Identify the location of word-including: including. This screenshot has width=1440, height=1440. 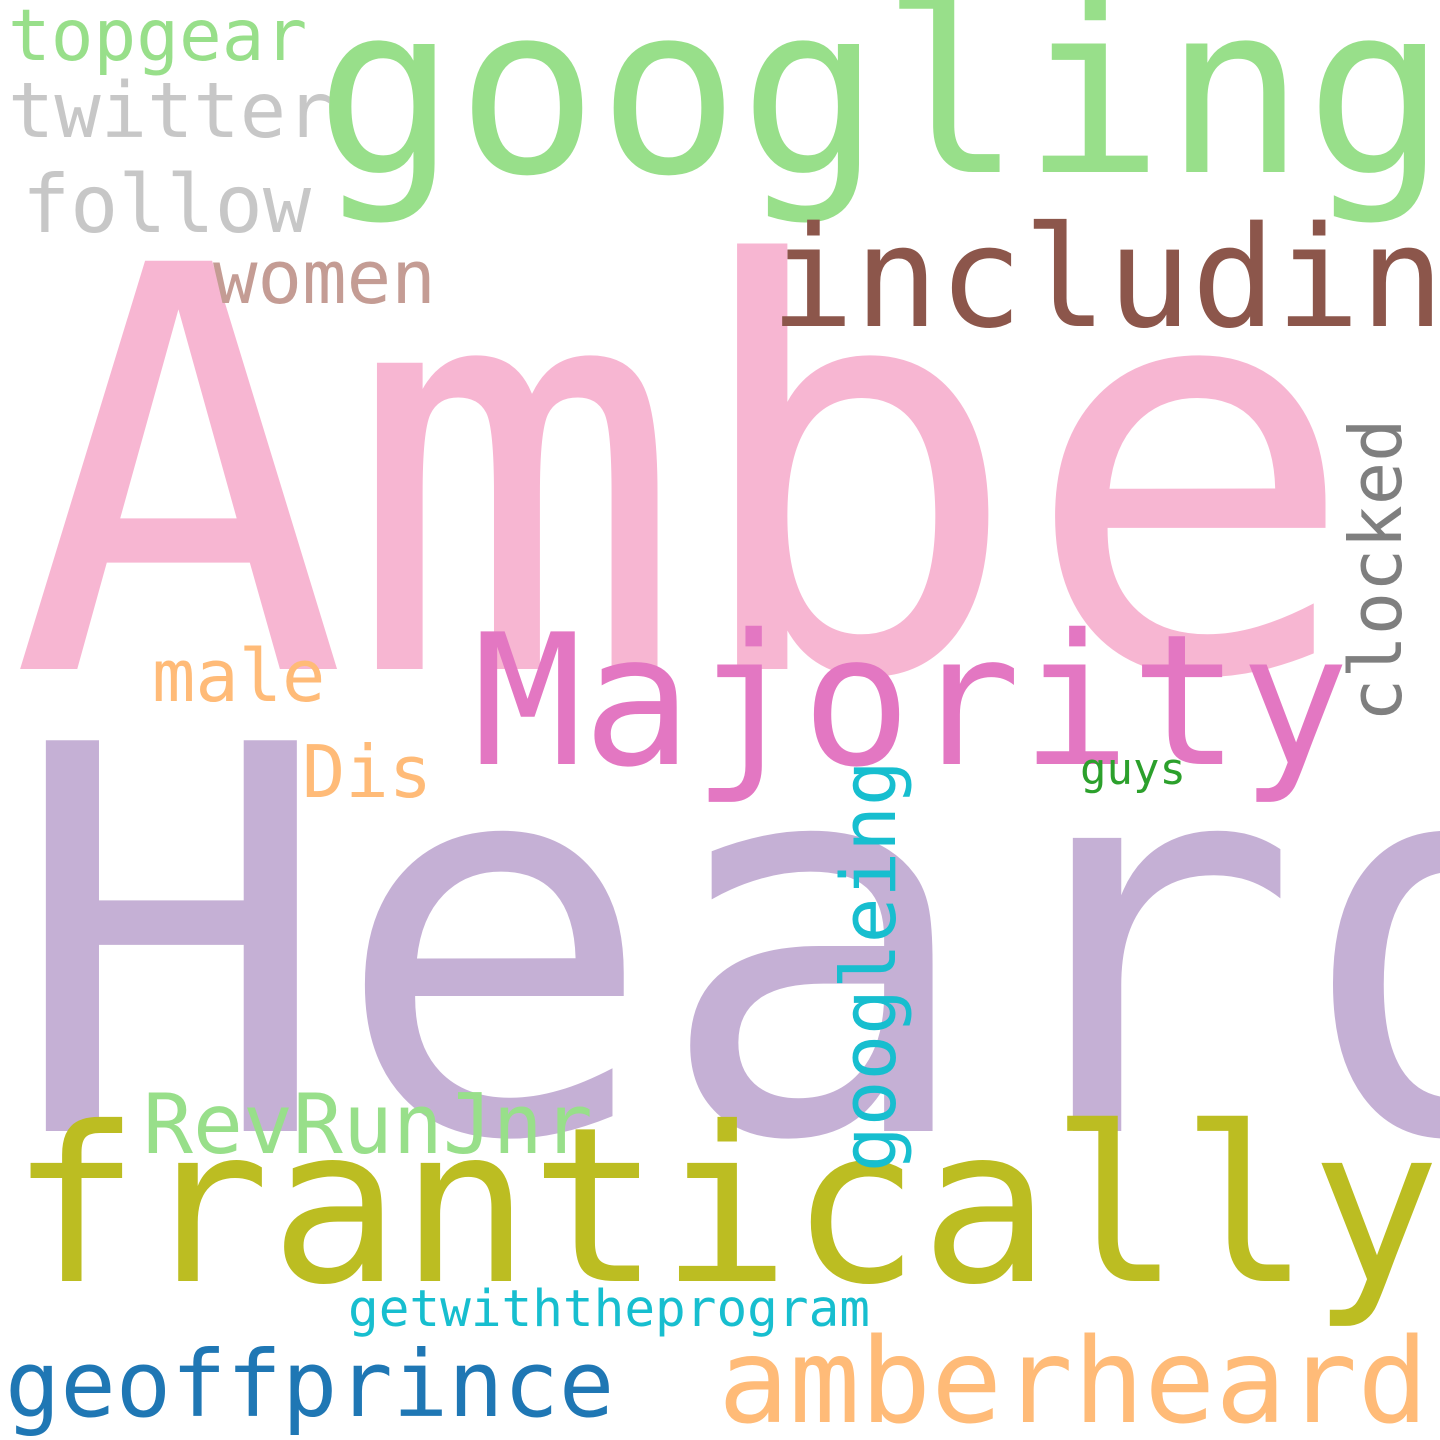
(1105, 278).